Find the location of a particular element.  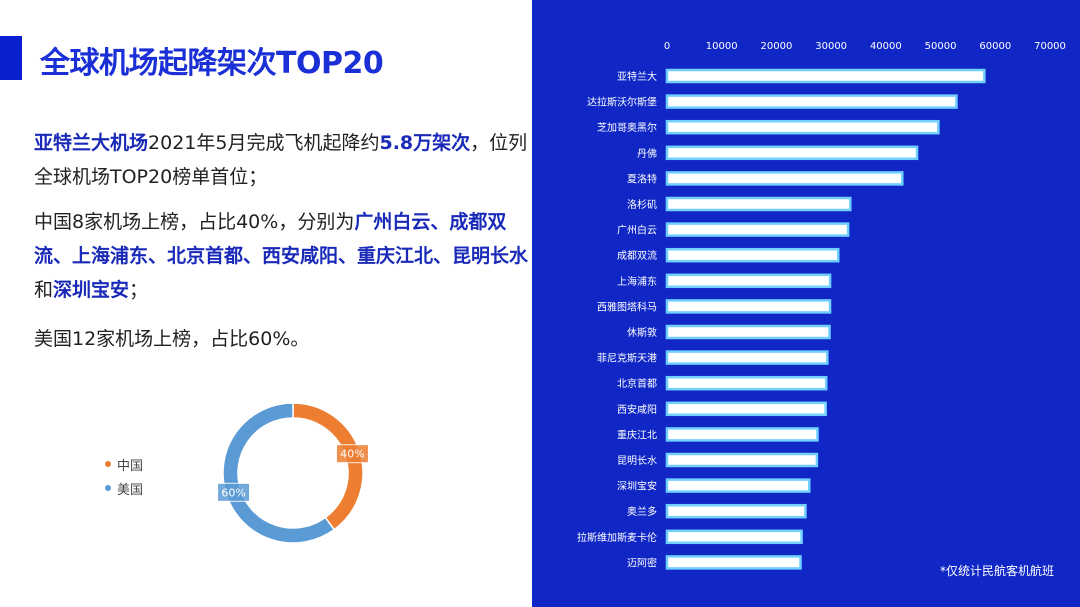

x-tick-label: 0 is located at coordinates (667, 46).